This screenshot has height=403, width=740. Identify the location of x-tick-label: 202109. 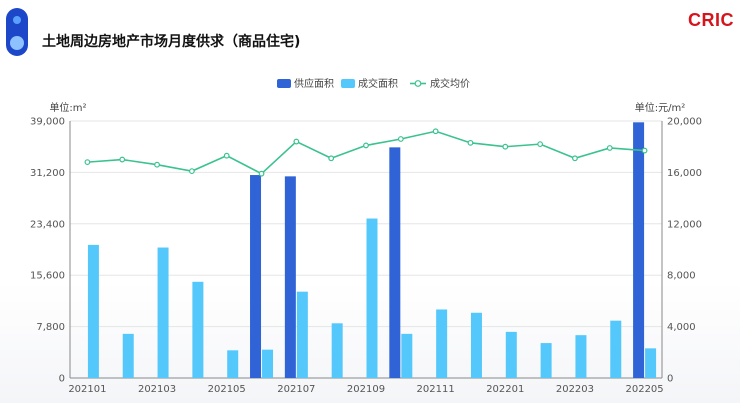
(366, 389).